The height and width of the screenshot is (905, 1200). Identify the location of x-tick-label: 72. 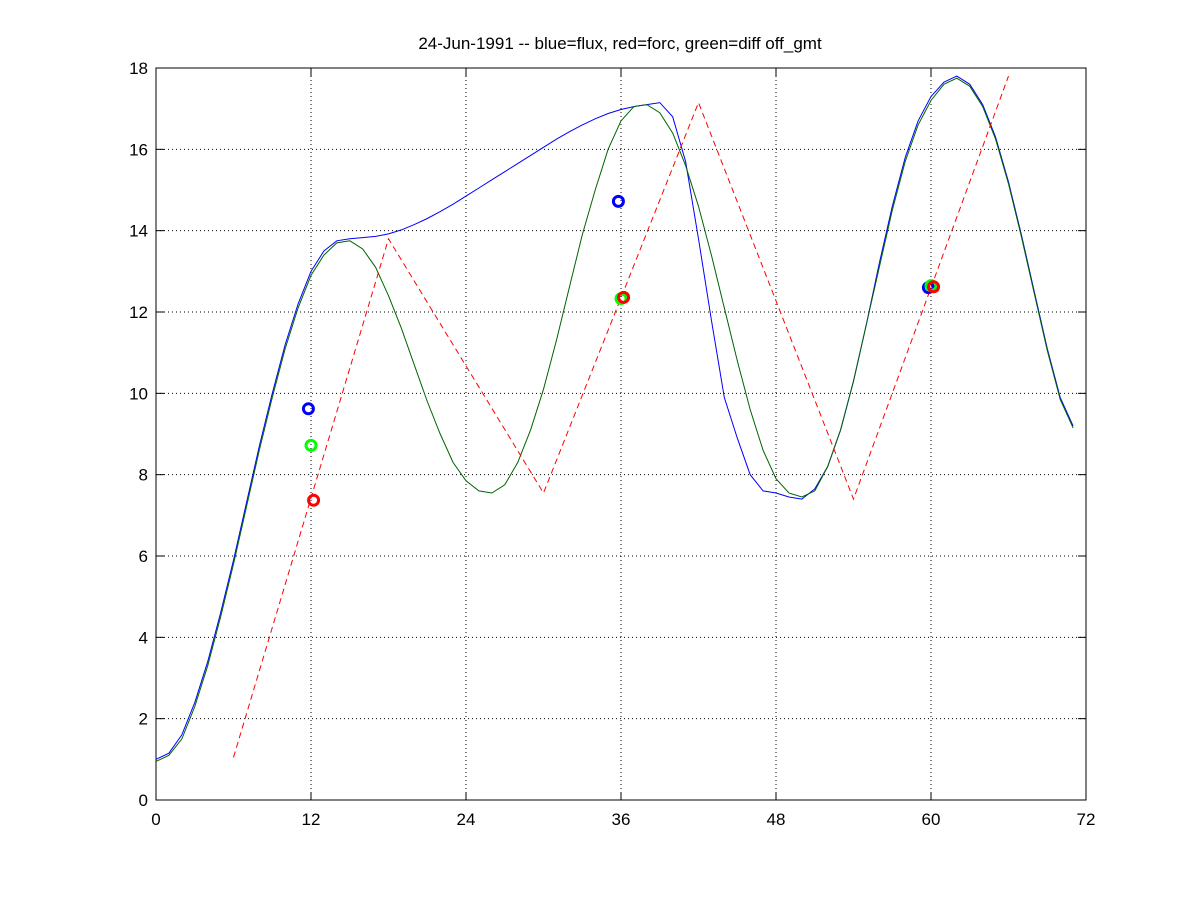
(1086, 819).